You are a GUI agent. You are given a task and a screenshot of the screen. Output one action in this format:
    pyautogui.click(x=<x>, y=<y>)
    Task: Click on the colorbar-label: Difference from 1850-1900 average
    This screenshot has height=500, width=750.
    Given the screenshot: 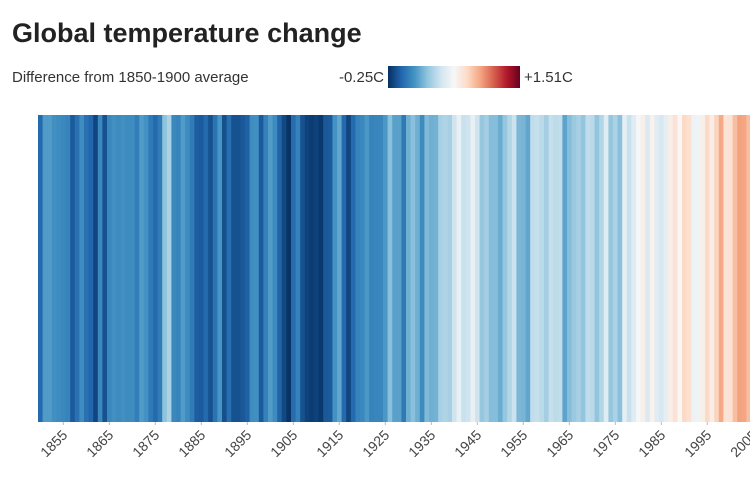 What is the action you would take?
    pyautogui.click(x=130, y=77)
    